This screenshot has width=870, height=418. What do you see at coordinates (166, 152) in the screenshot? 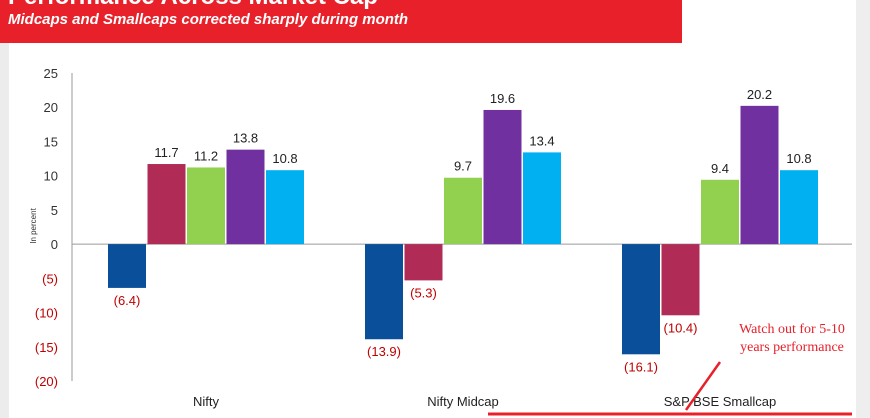
I see `data-label: 11.7` at bounding box center [166, 152].